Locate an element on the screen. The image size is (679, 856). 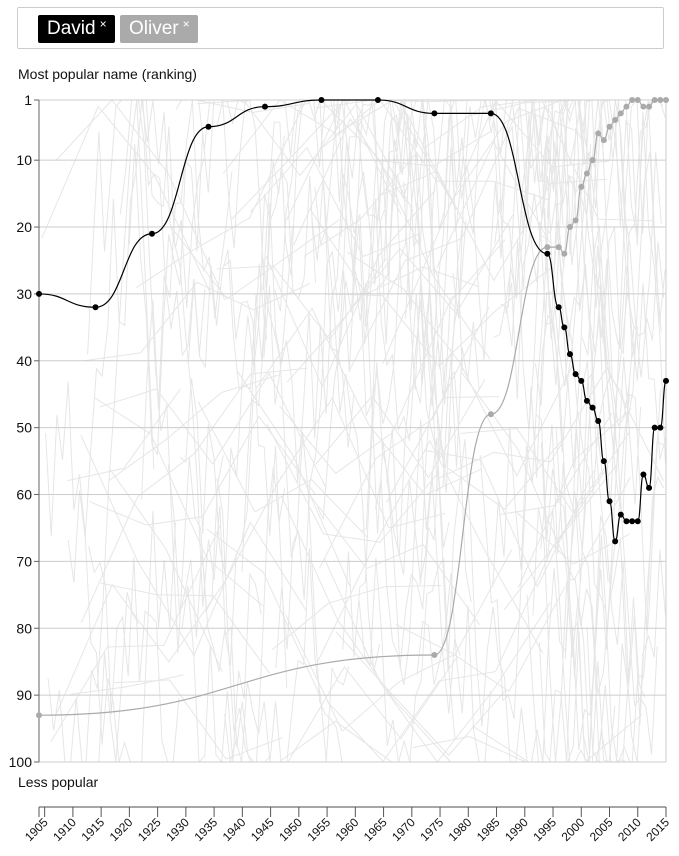
y-tick-label: 1 is located at coordinates (28, 100).